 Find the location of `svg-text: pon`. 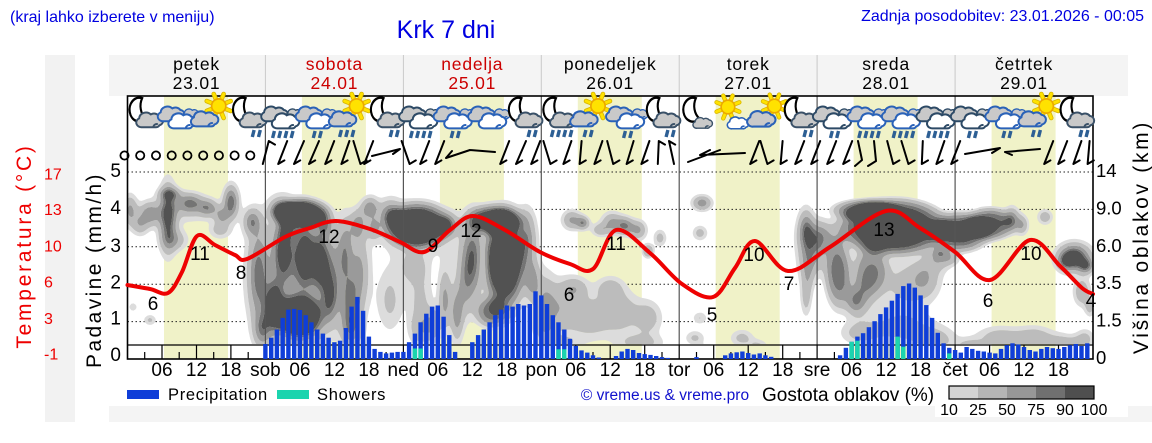

svg-text: pon is located at coordinates (541, 370).